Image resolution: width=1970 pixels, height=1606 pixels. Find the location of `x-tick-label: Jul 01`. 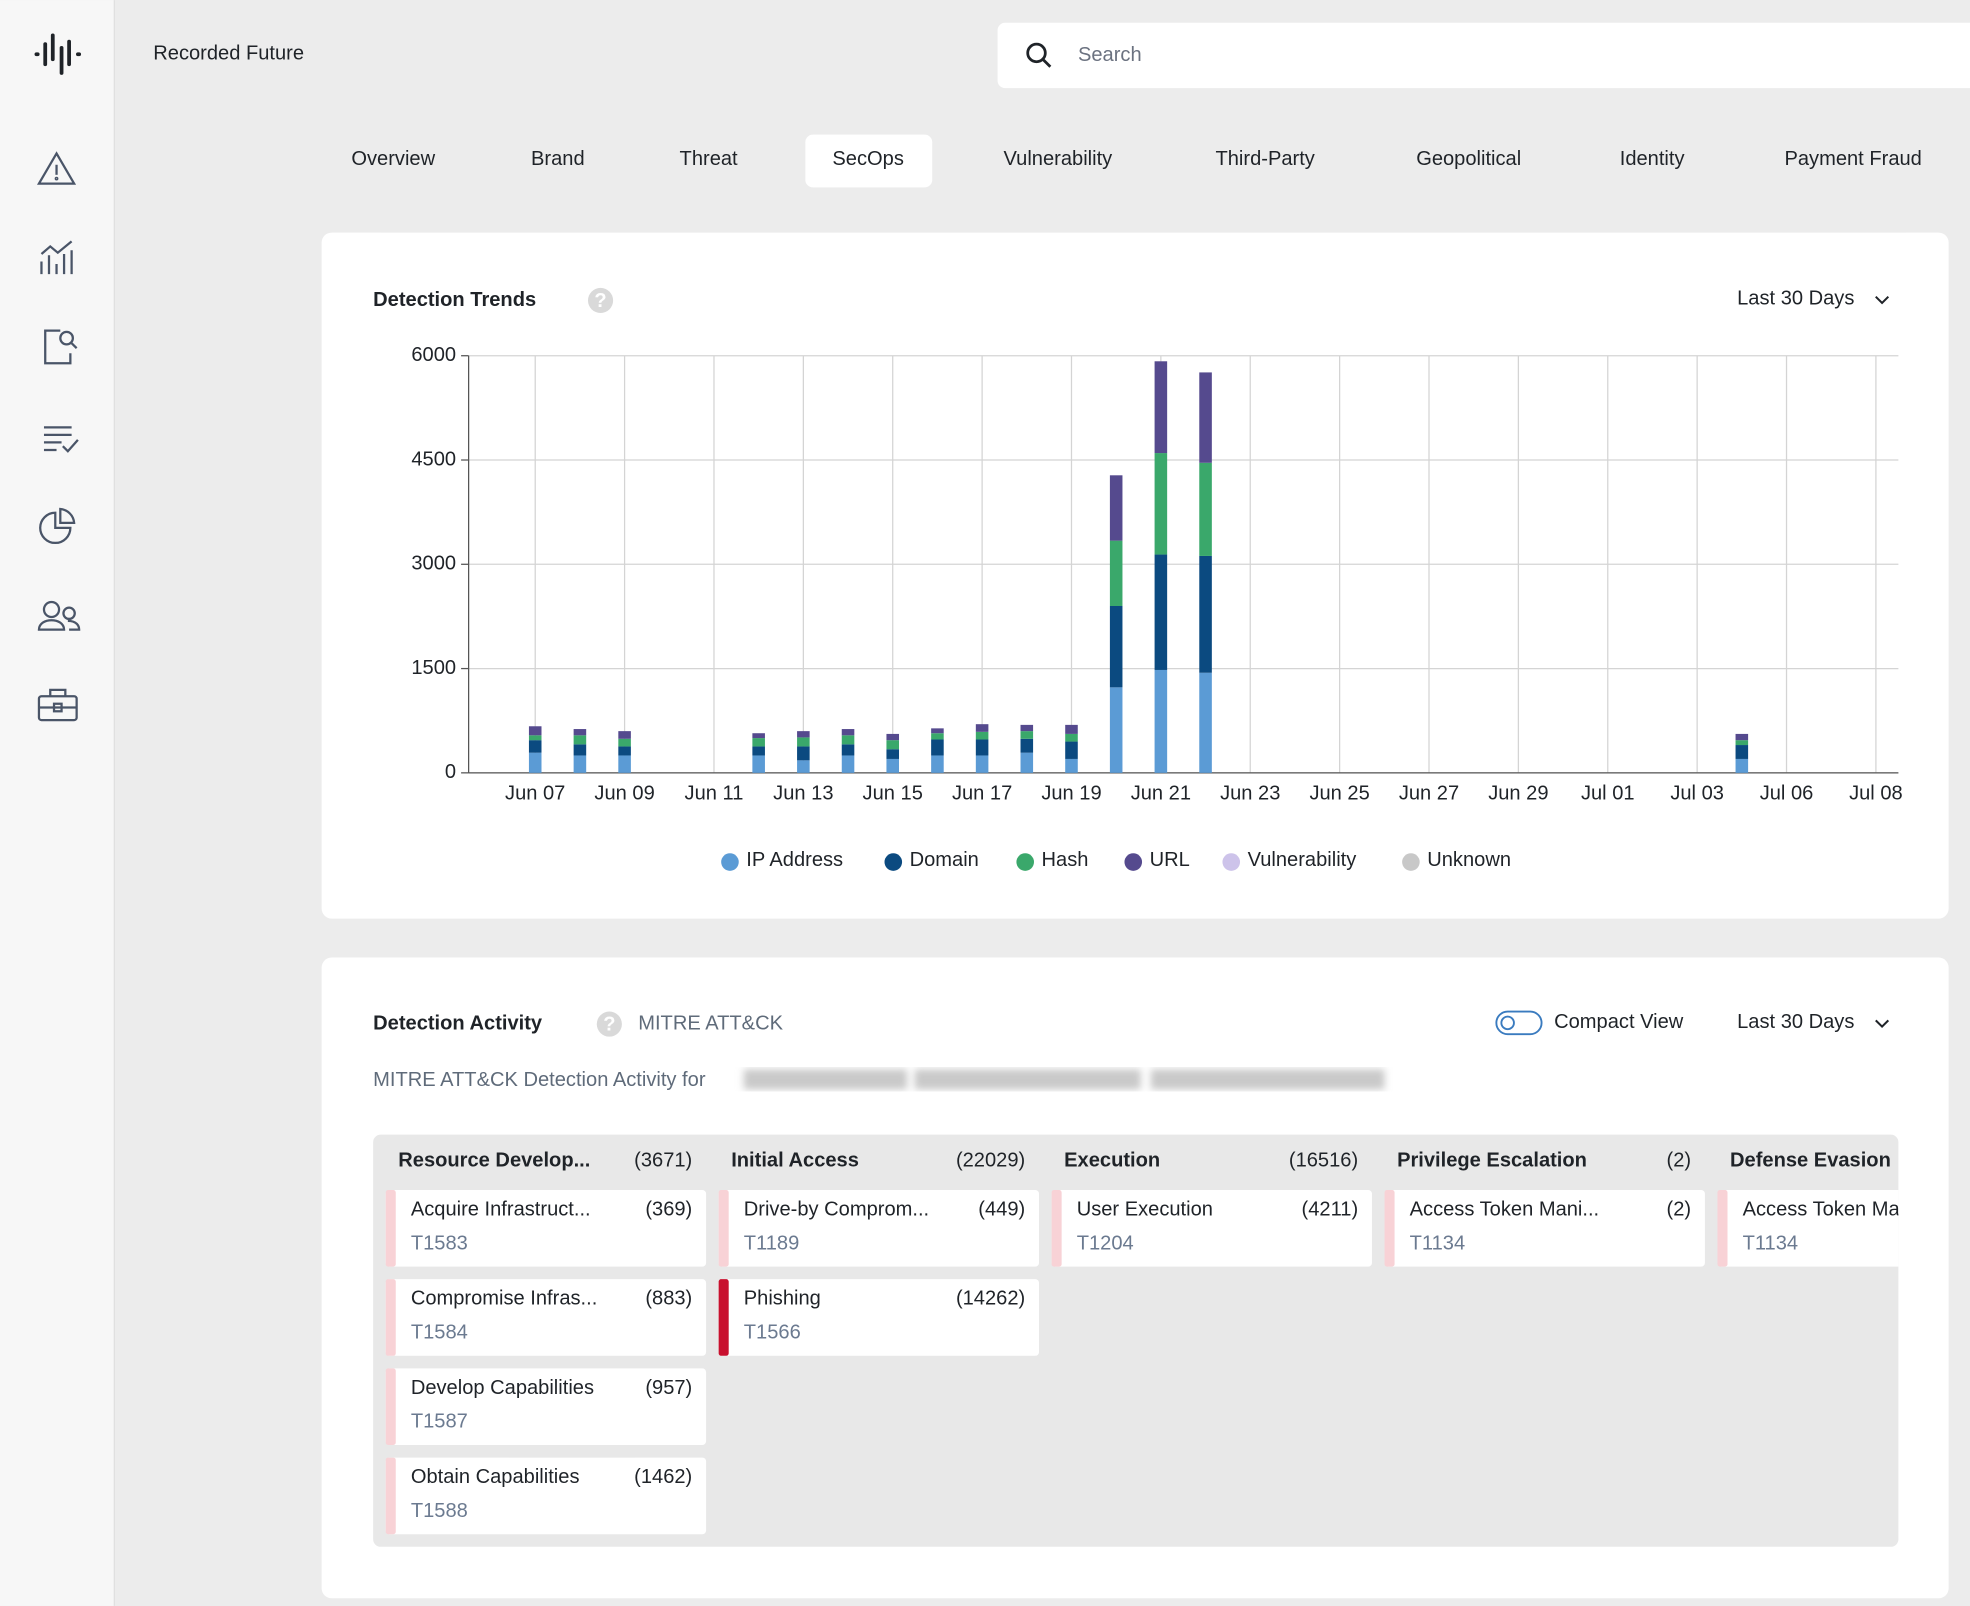

x-tick-label: Jul 01 is located at coordinates (1608, 794).